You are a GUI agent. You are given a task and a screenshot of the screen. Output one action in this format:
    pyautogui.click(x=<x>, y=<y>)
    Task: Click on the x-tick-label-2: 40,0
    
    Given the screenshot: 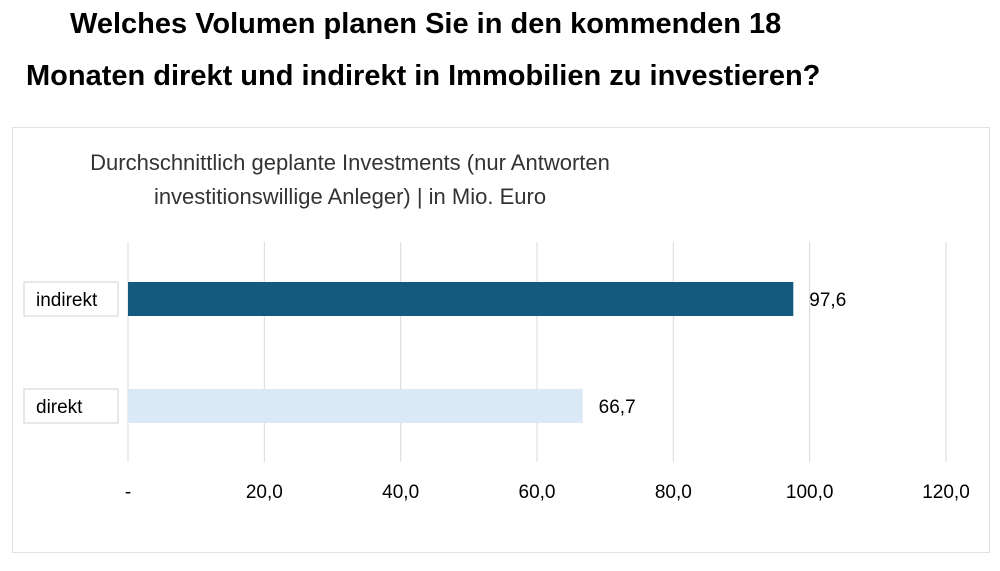 What is the action you would take?
    pyautogui.click(x=400, y=492)
    